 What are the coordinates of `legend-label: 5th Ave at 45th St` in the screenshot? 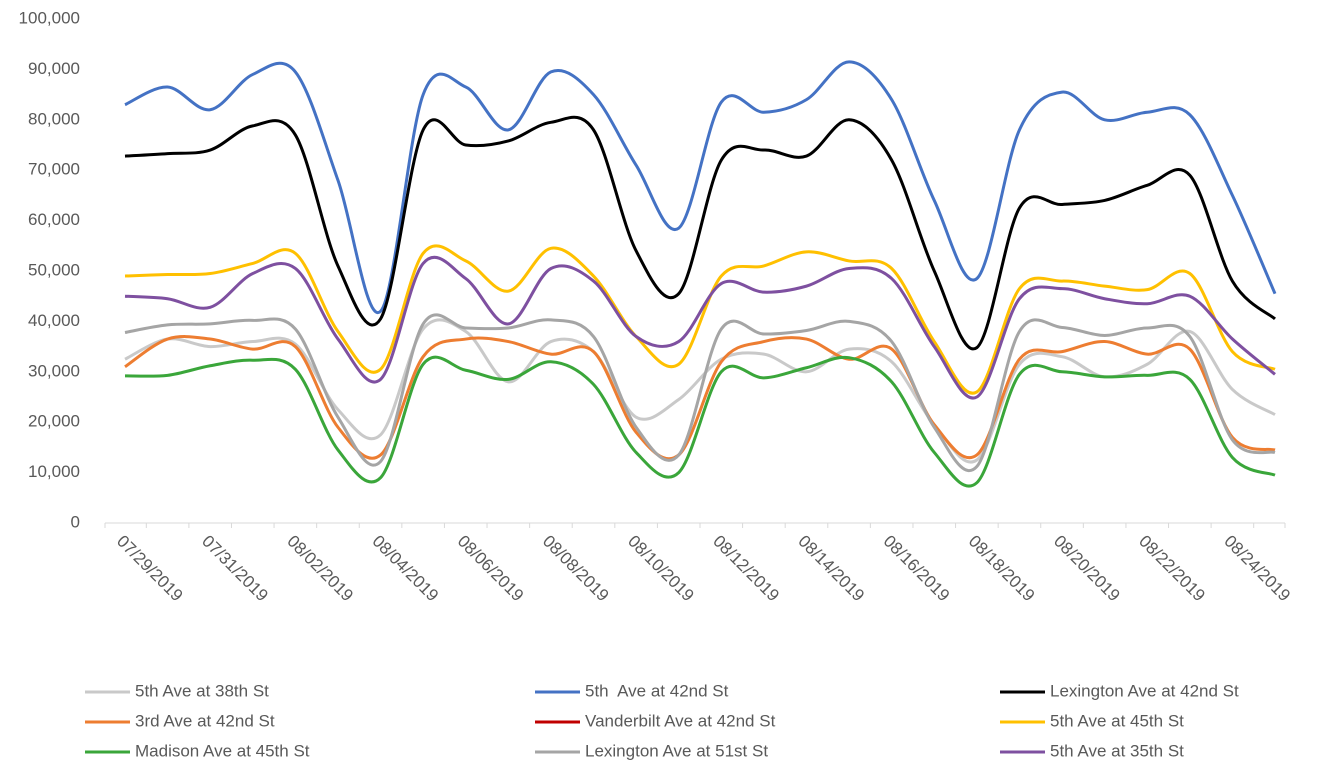 It's located at (1117, 720).